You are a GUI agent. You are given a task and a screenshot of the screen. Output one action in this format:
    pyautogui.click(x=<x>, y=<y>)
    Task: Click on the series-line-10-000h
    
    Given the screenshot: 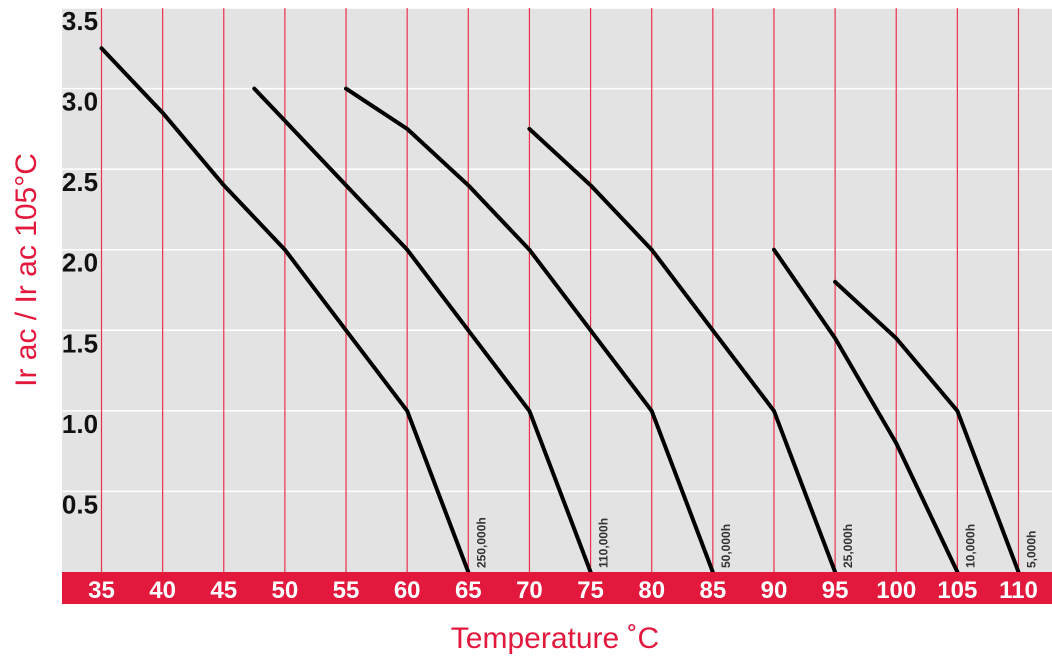 What is the action you would take?
    pyautogui.click(x=866, y=410)
    